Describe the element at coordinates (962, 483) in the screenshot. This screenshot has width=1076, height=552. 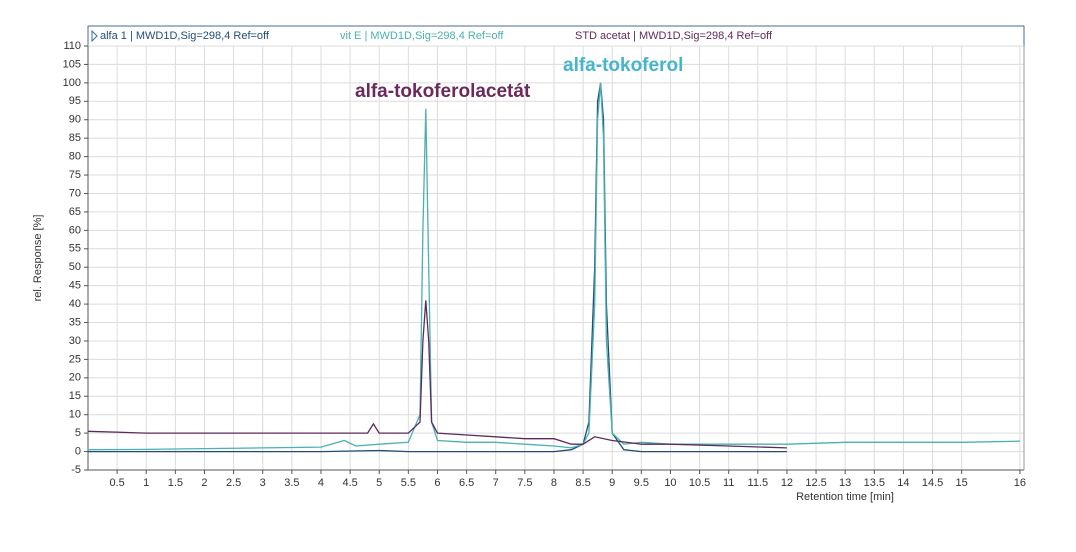
I see `x-tick-label: 15` at that location.